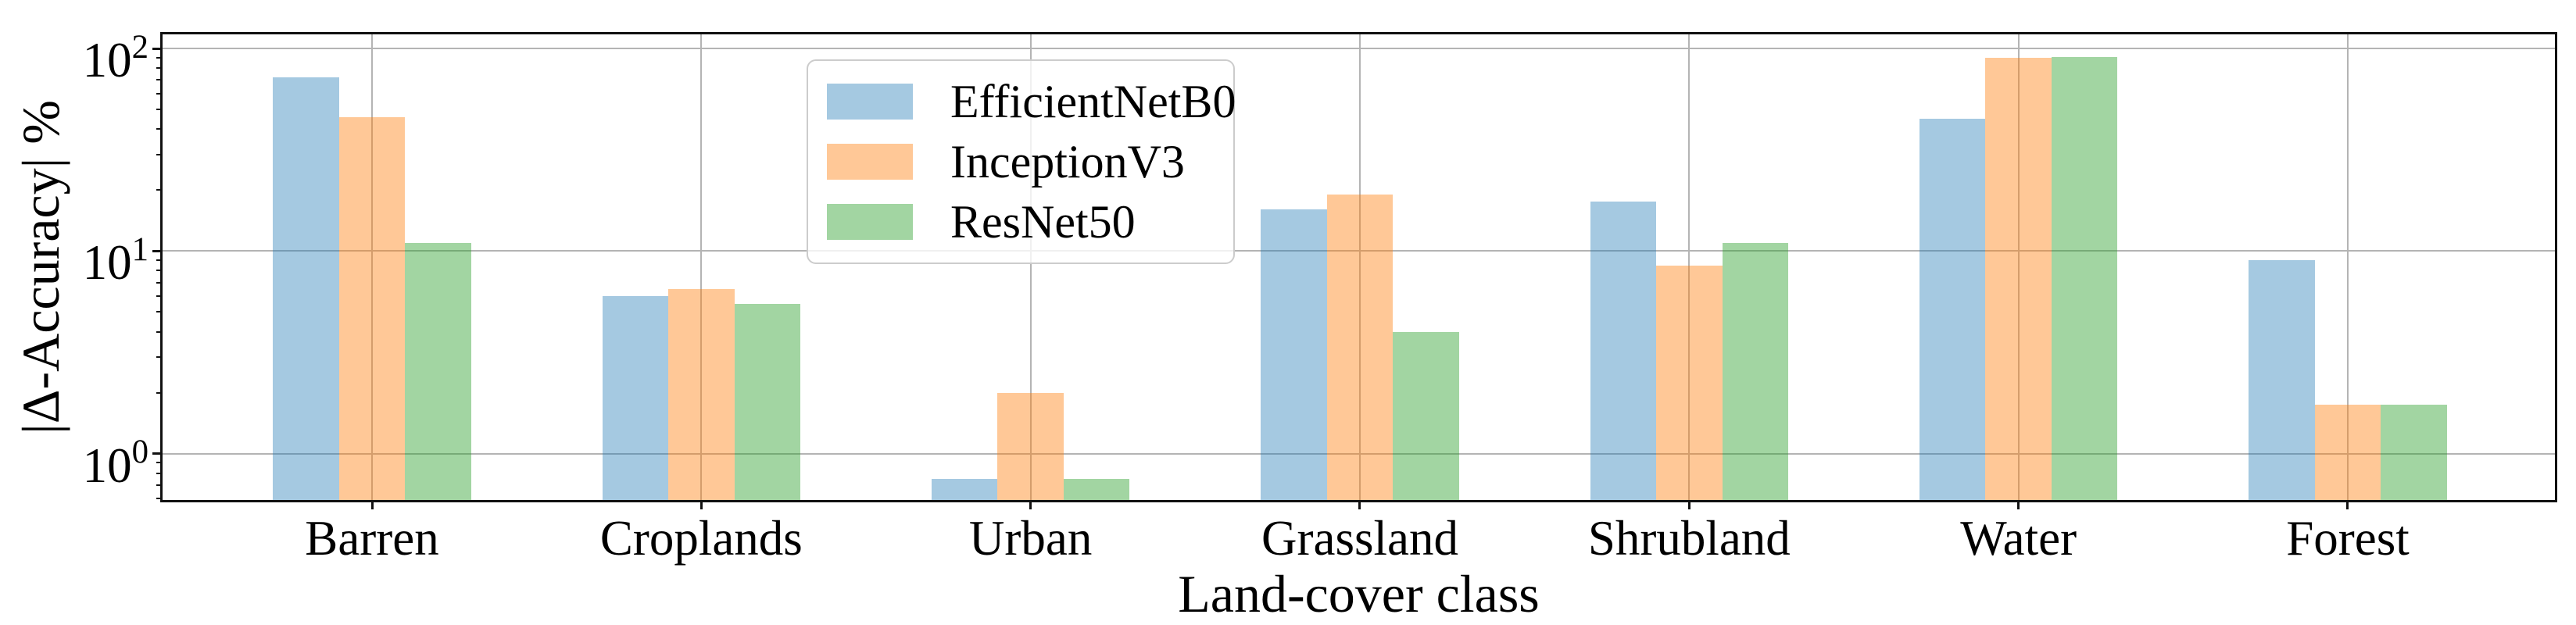  I want to click on bar-efficientnetb0-barren, so click(306, 288).